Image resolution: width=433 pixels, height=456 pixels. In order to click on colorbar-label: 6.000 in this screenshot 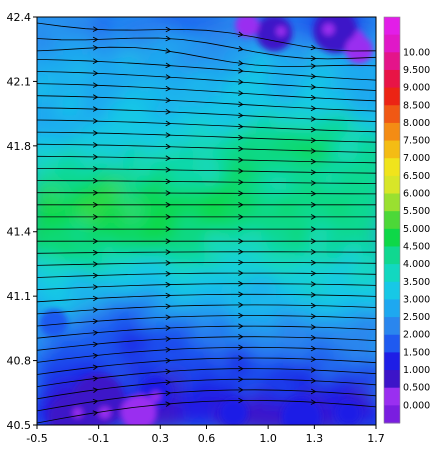, I will do `click(416, 194)`.